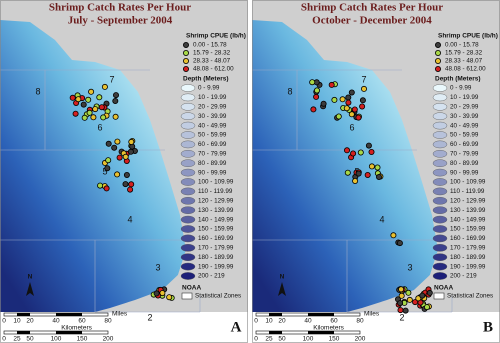  I want to click on depth-legend-label: 150 - 159.99, so click(216, 229).